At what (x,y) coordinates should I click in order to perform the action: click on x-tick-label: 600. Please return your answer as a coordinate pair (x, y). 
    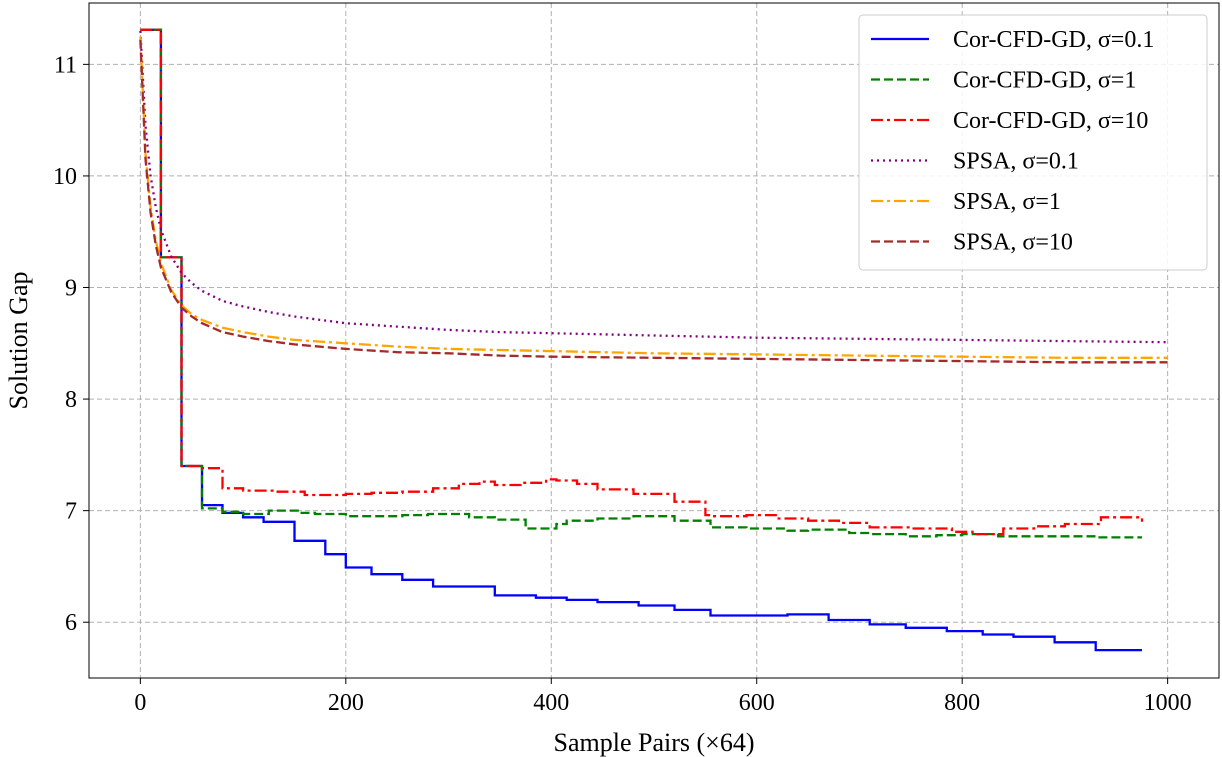
    Looking at the image, I should click on (757, 703).